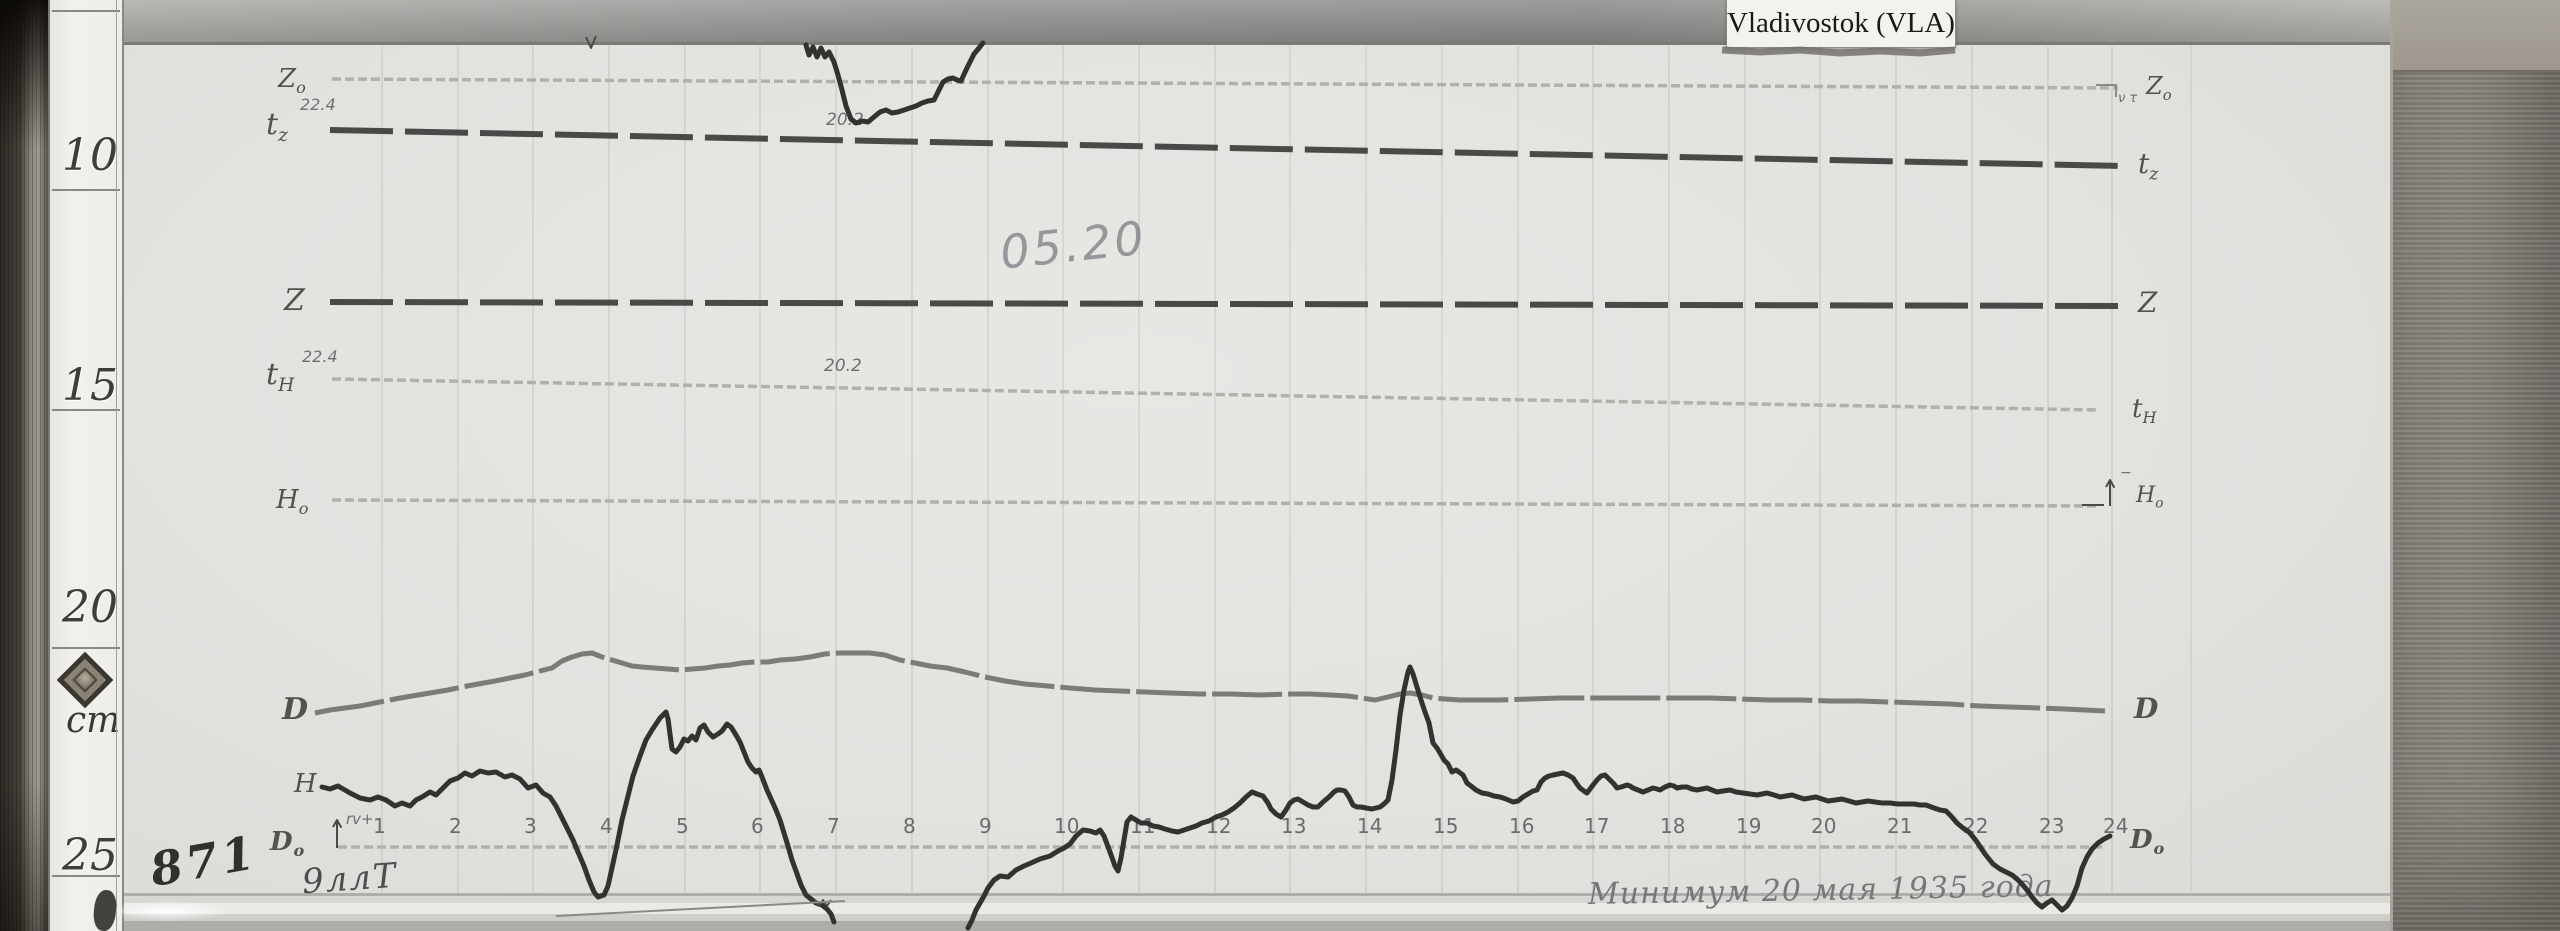 The height and width of the screenshot is (931, 2560). I want to click on hour-label: 10, so click(1067, 826).